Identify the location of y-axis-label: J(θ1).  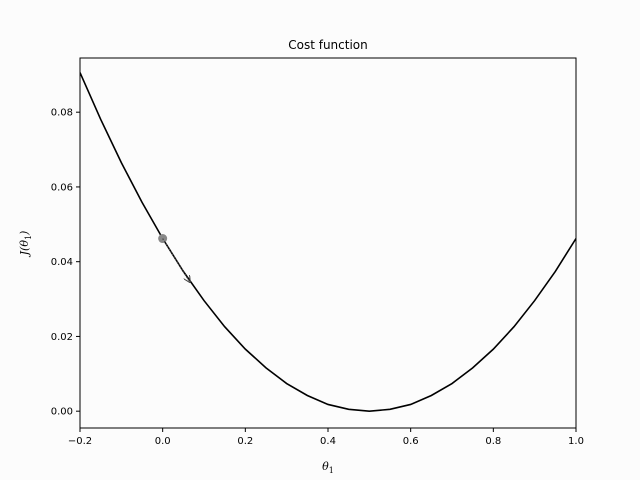
(25, 244).